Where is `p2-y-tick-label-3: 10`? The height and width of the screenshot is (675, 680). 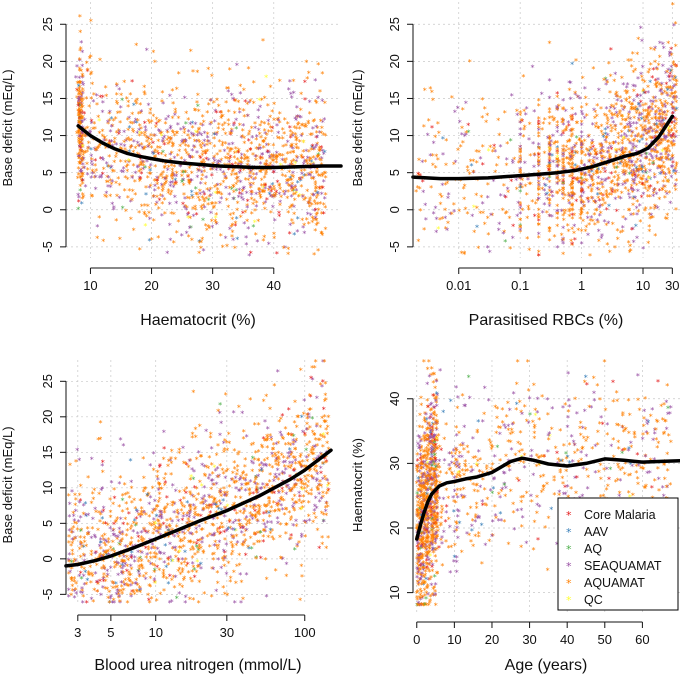 p2-y-tick-label-3: 10 is located at coordinates (394, 135).